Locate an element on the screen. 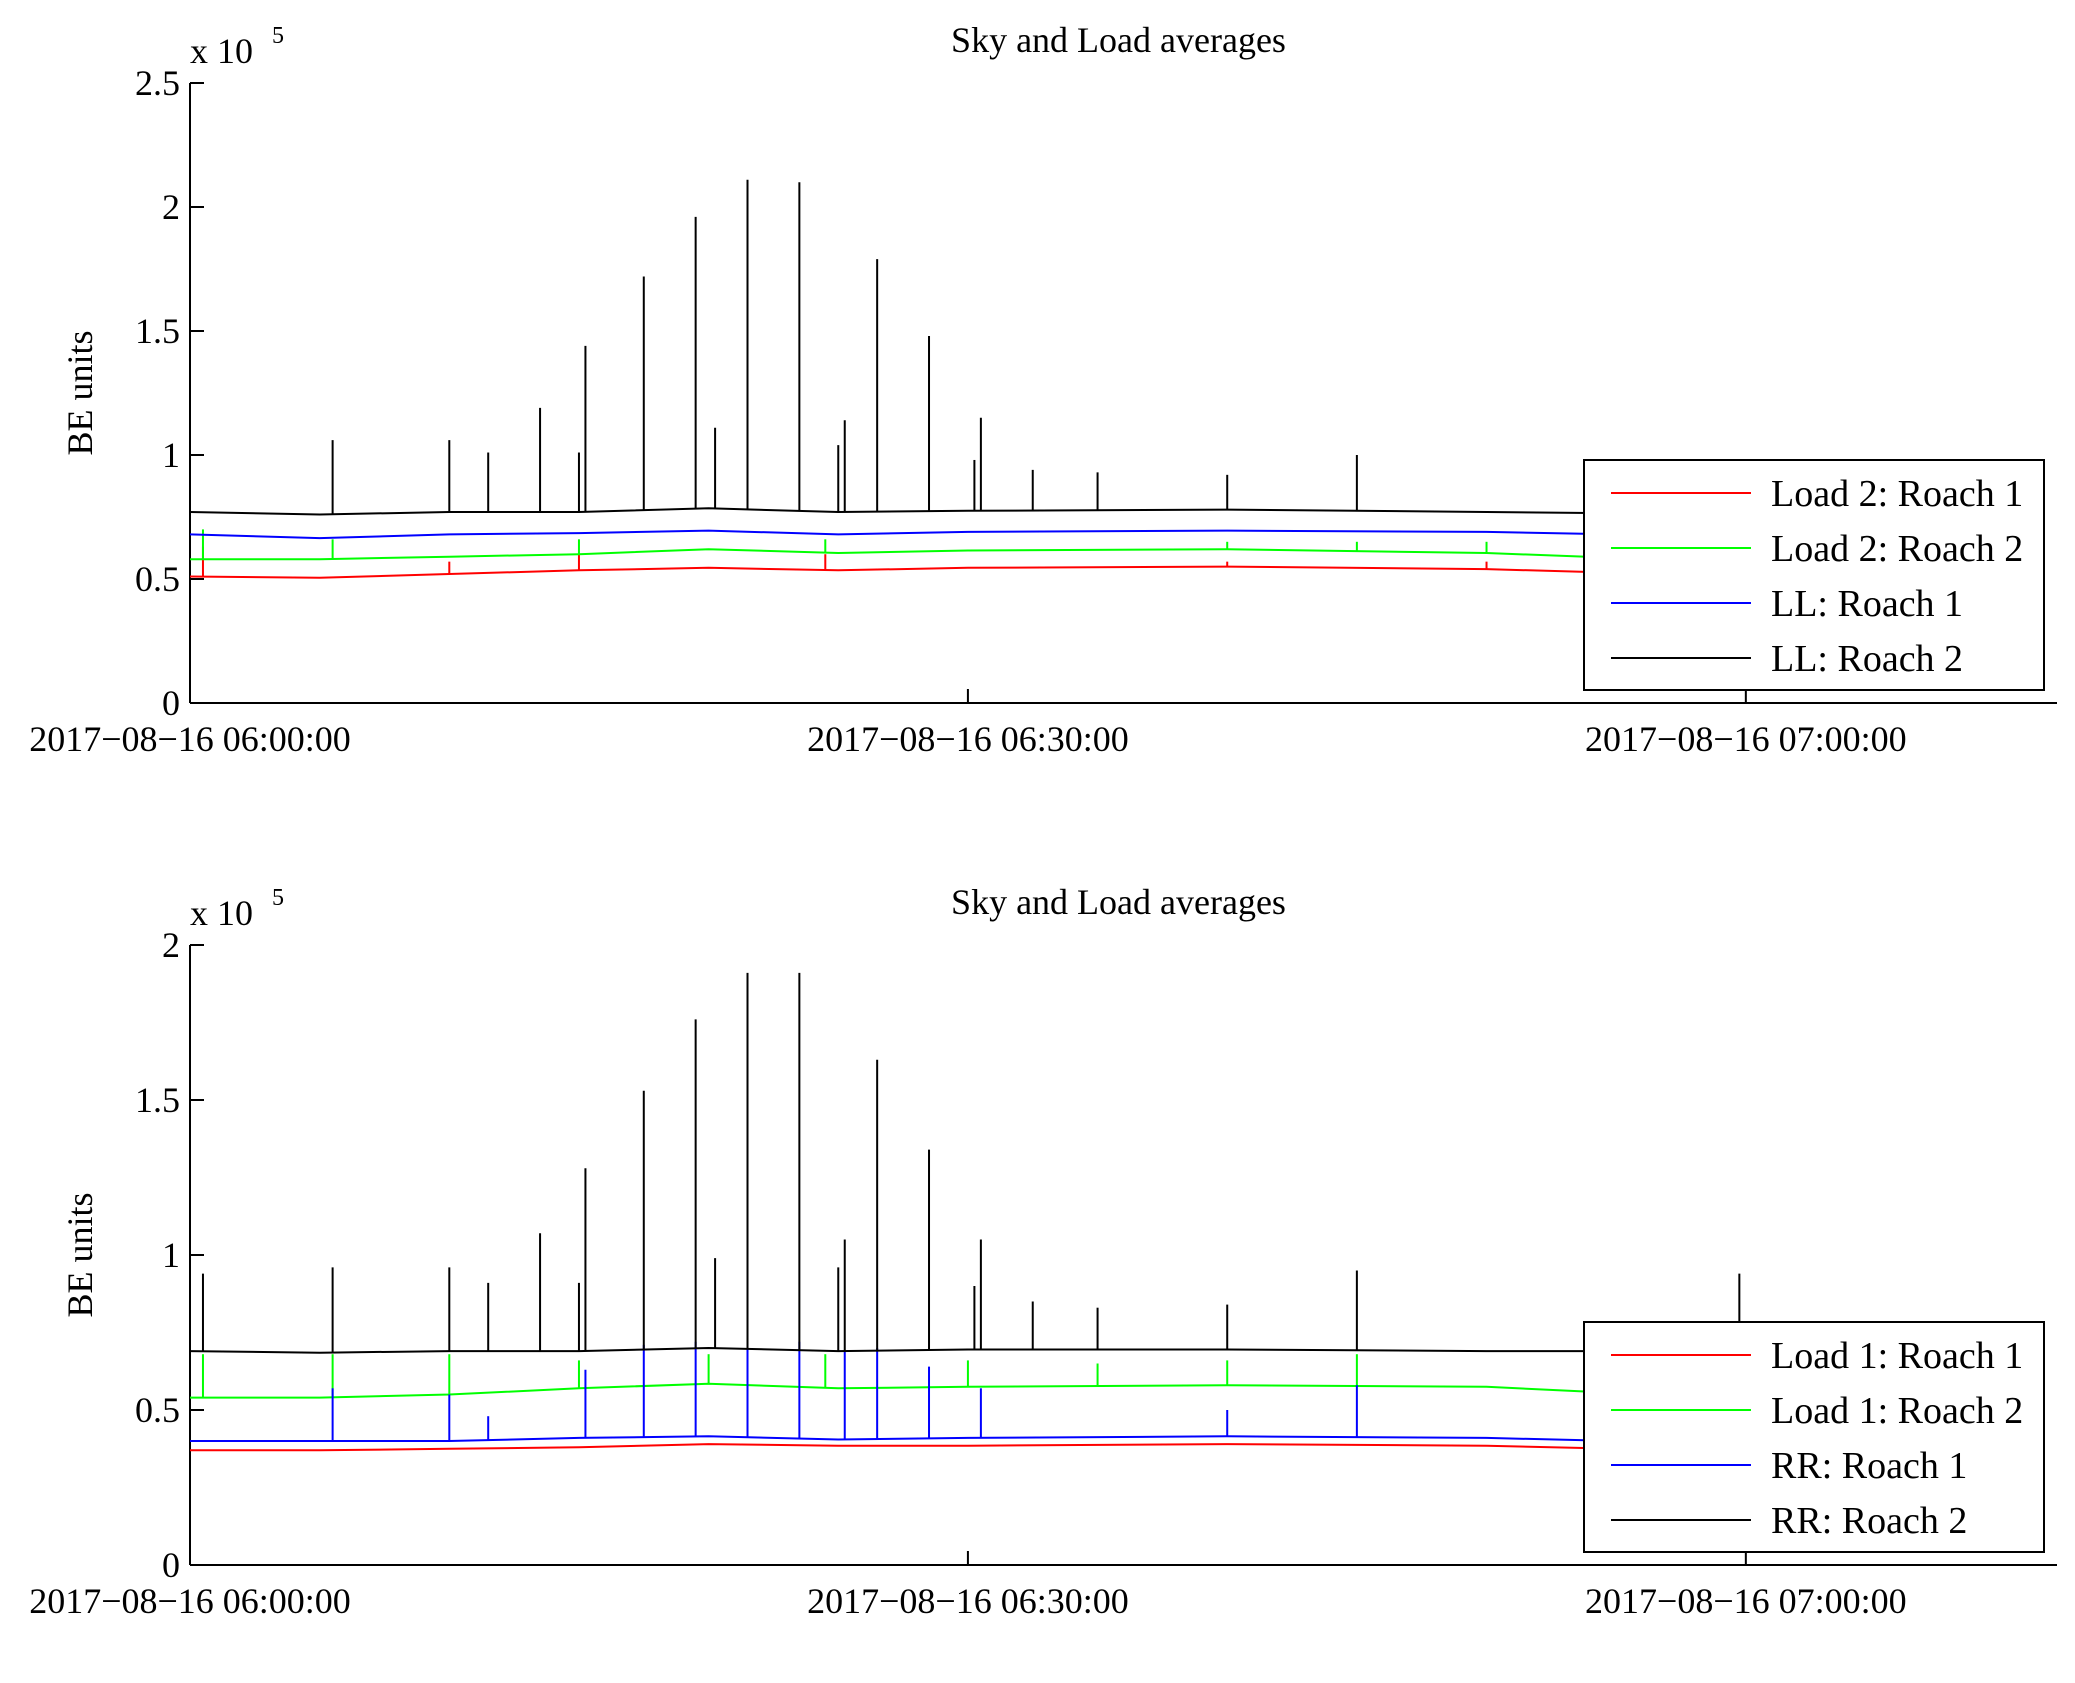 Image resolution: width=2075 pixels, height=1683 pixels. legend-label-3: RR: Roach 1 is located at coordinates (1869, 1466).